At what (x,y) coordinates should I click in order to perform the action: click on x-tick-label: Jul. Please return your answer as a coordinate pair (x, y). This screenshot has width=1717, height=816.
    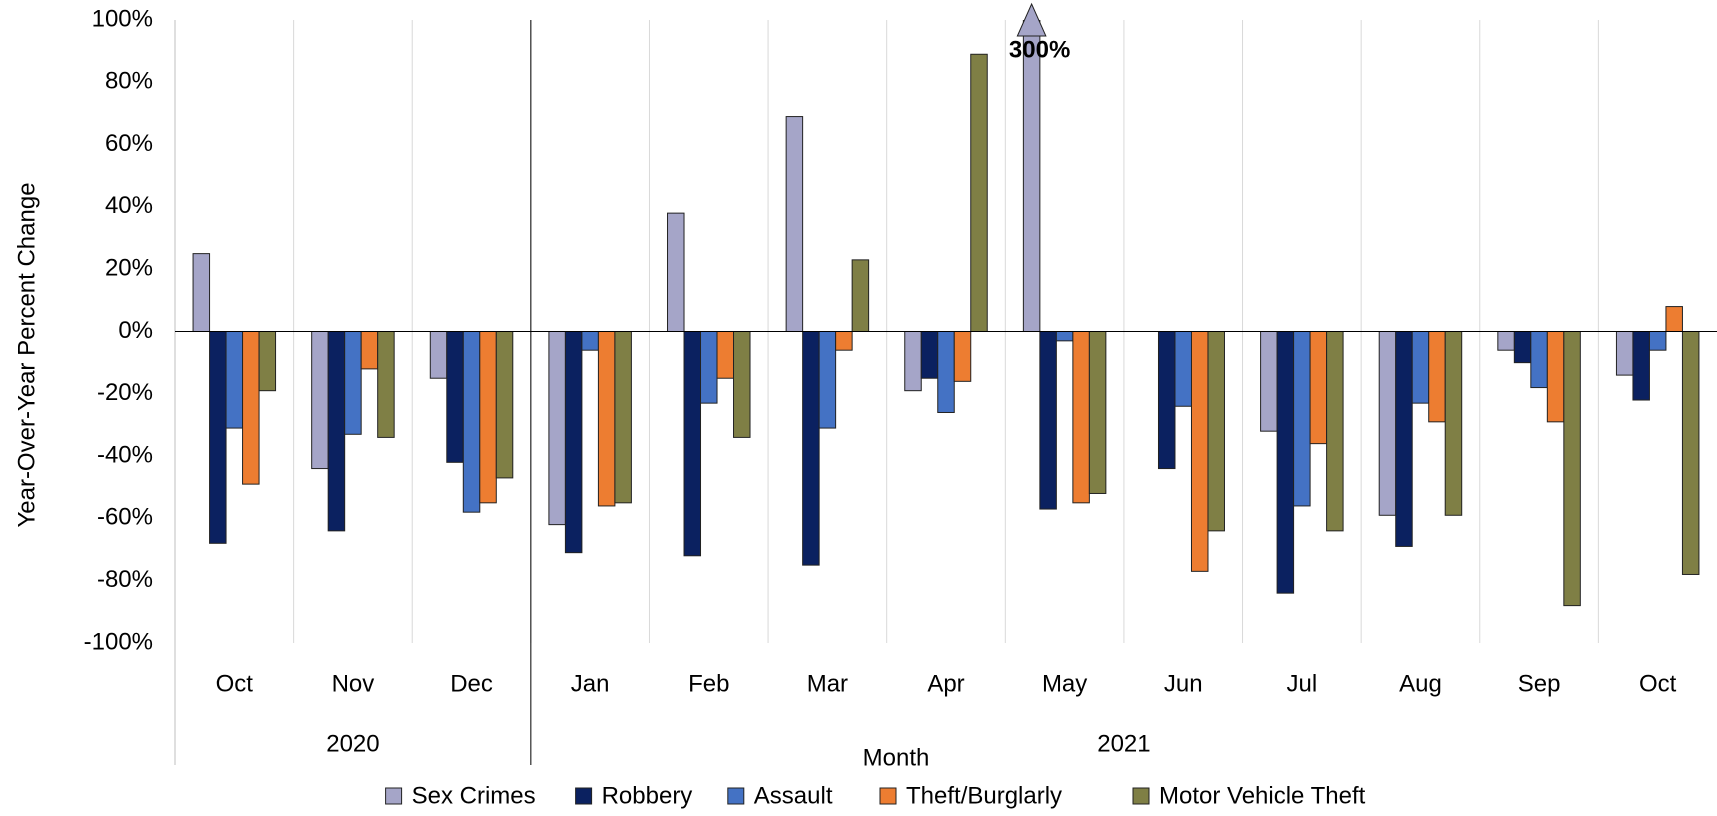
    Looking at the image, I should click on (1302, 683).